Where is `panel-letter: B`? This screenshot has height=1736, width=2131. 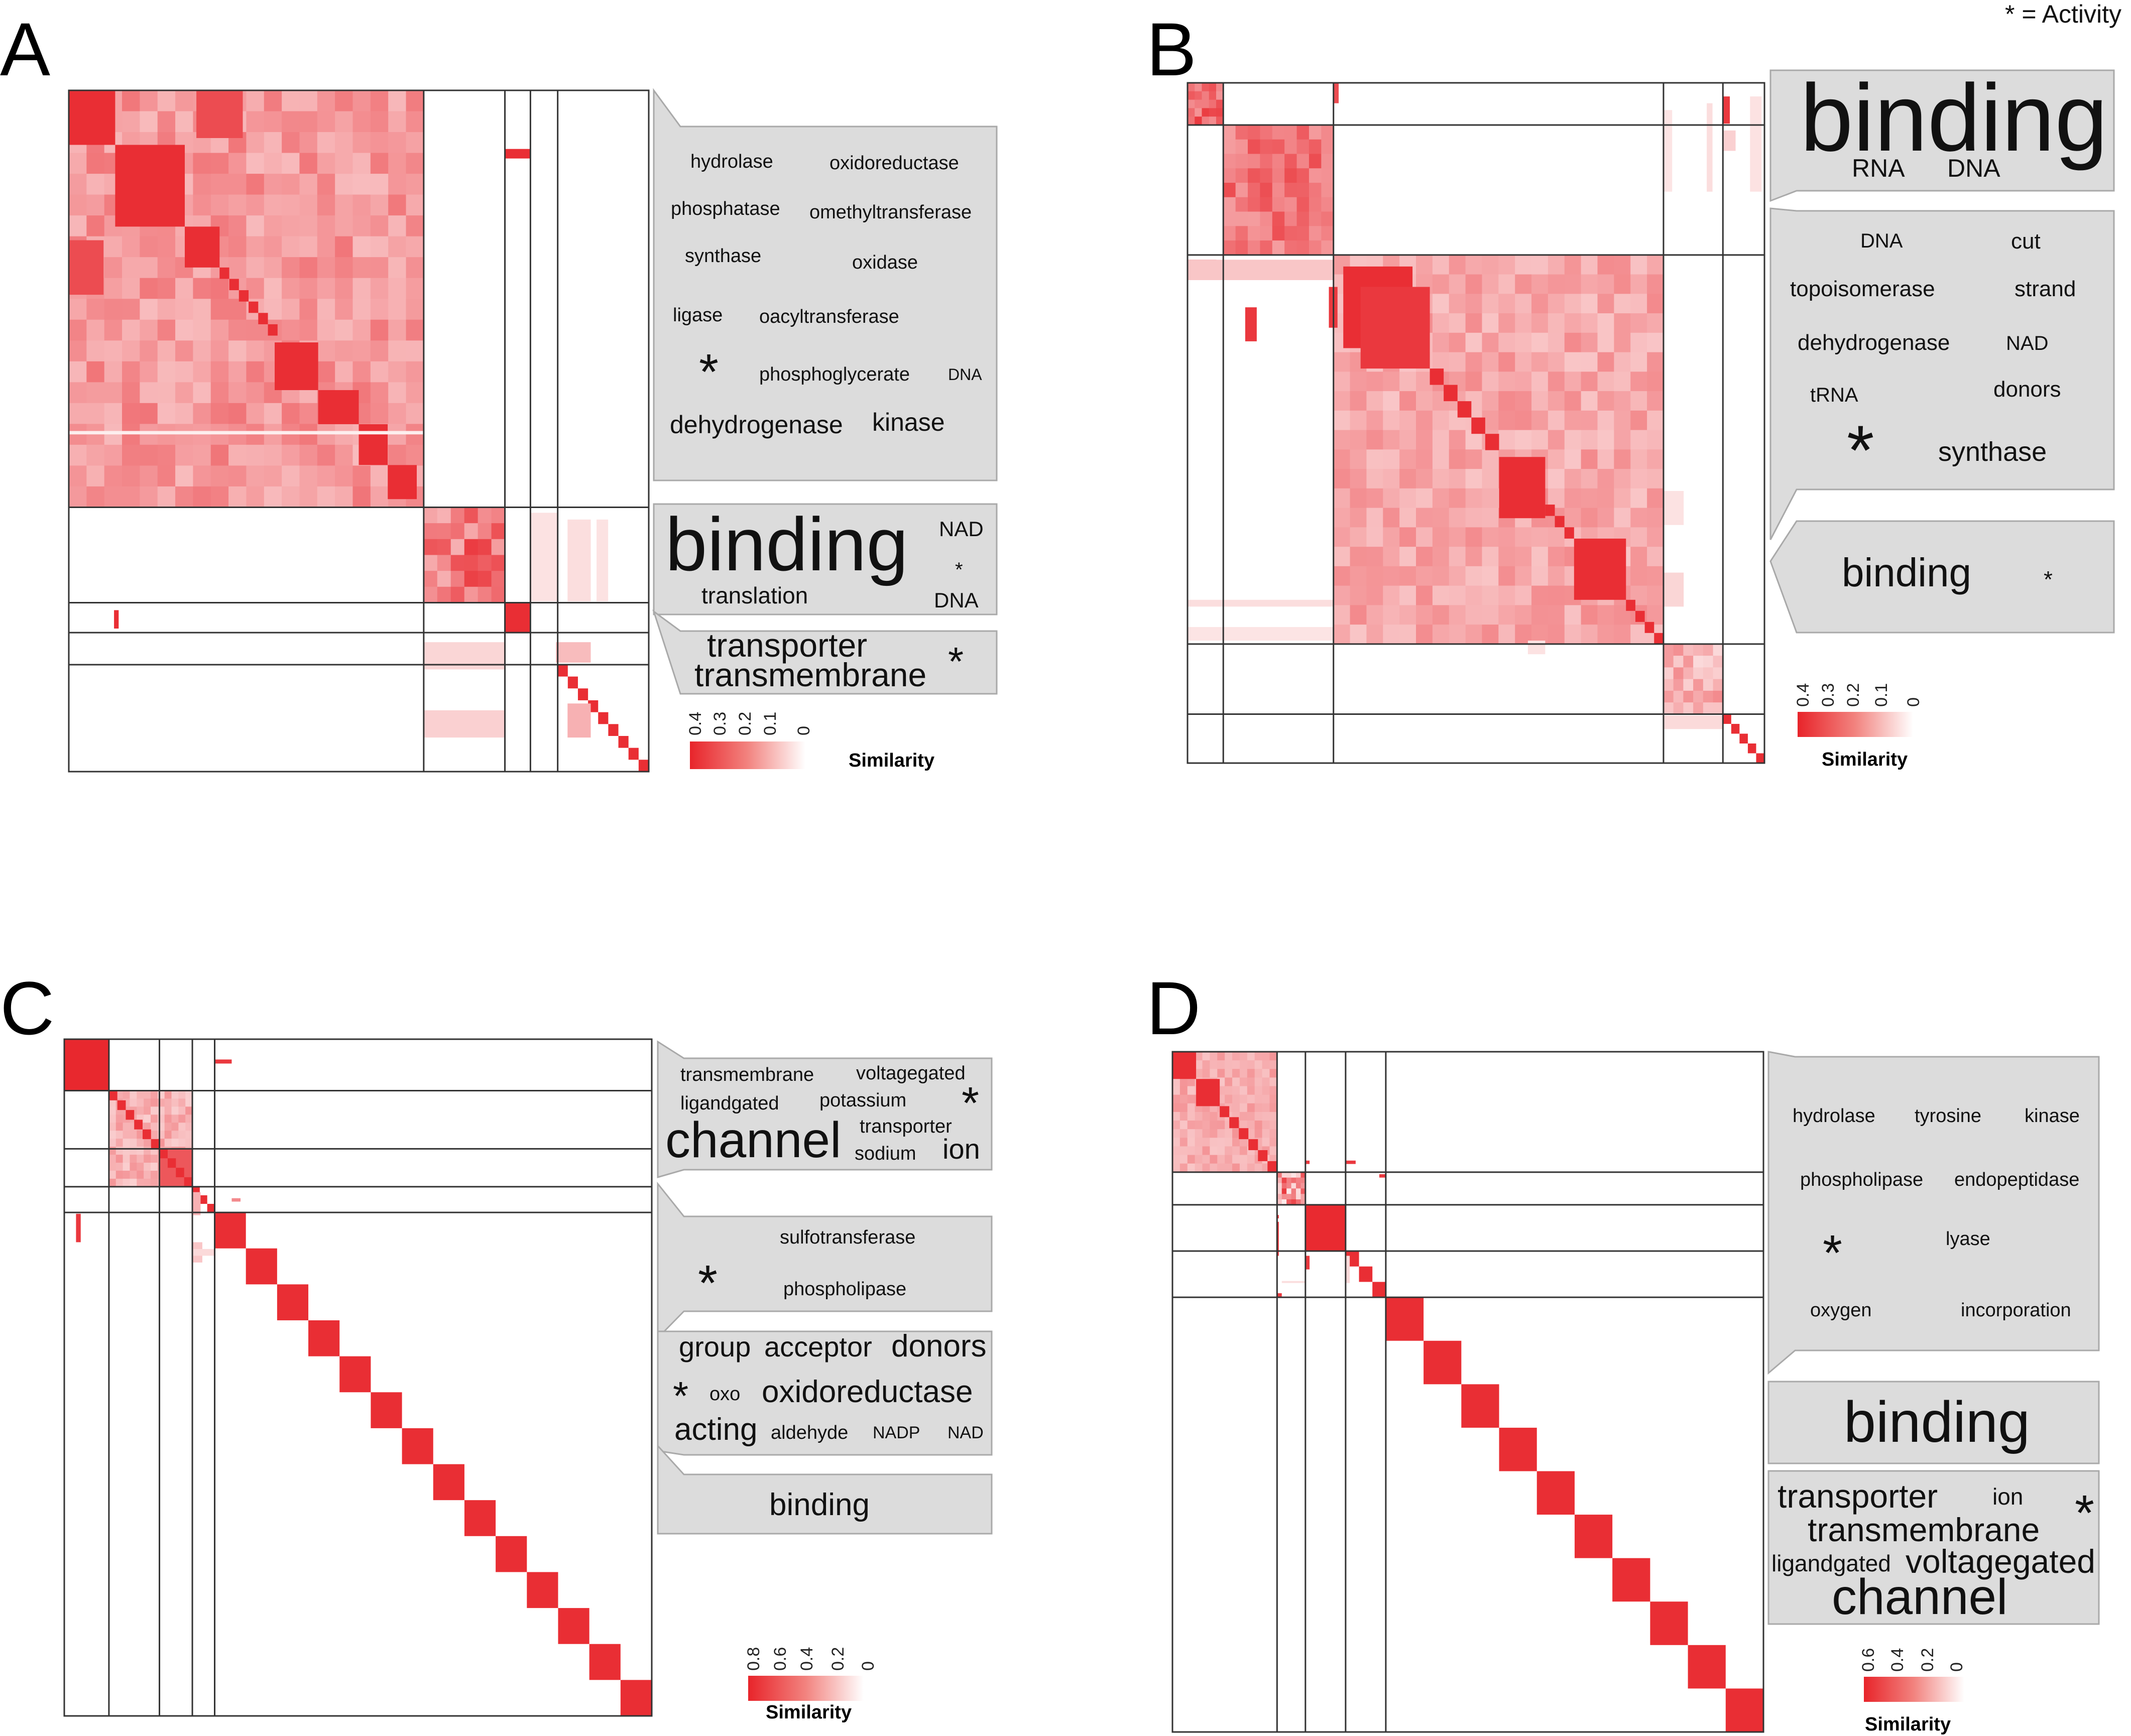 panel-letter: B is located at coordinates (1171, 49).